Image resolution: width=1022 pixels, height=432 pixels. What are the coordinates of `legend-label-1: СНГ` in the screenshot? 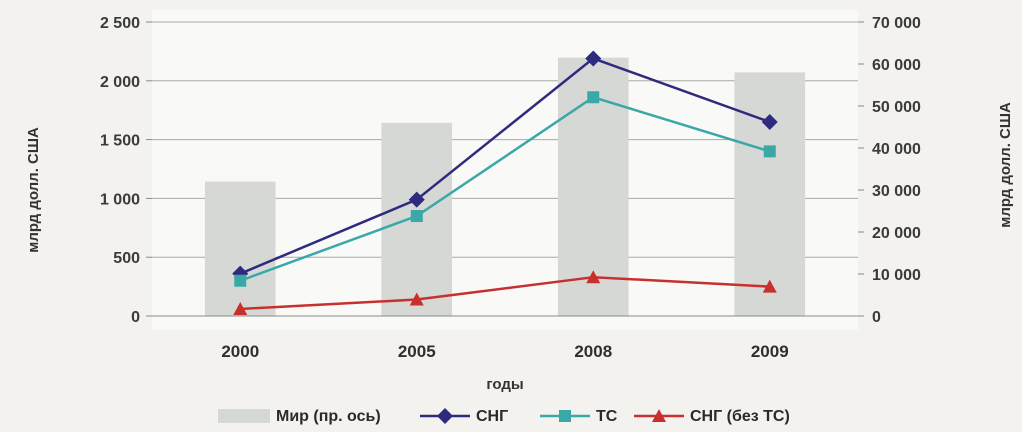 It's located at (492, 416).